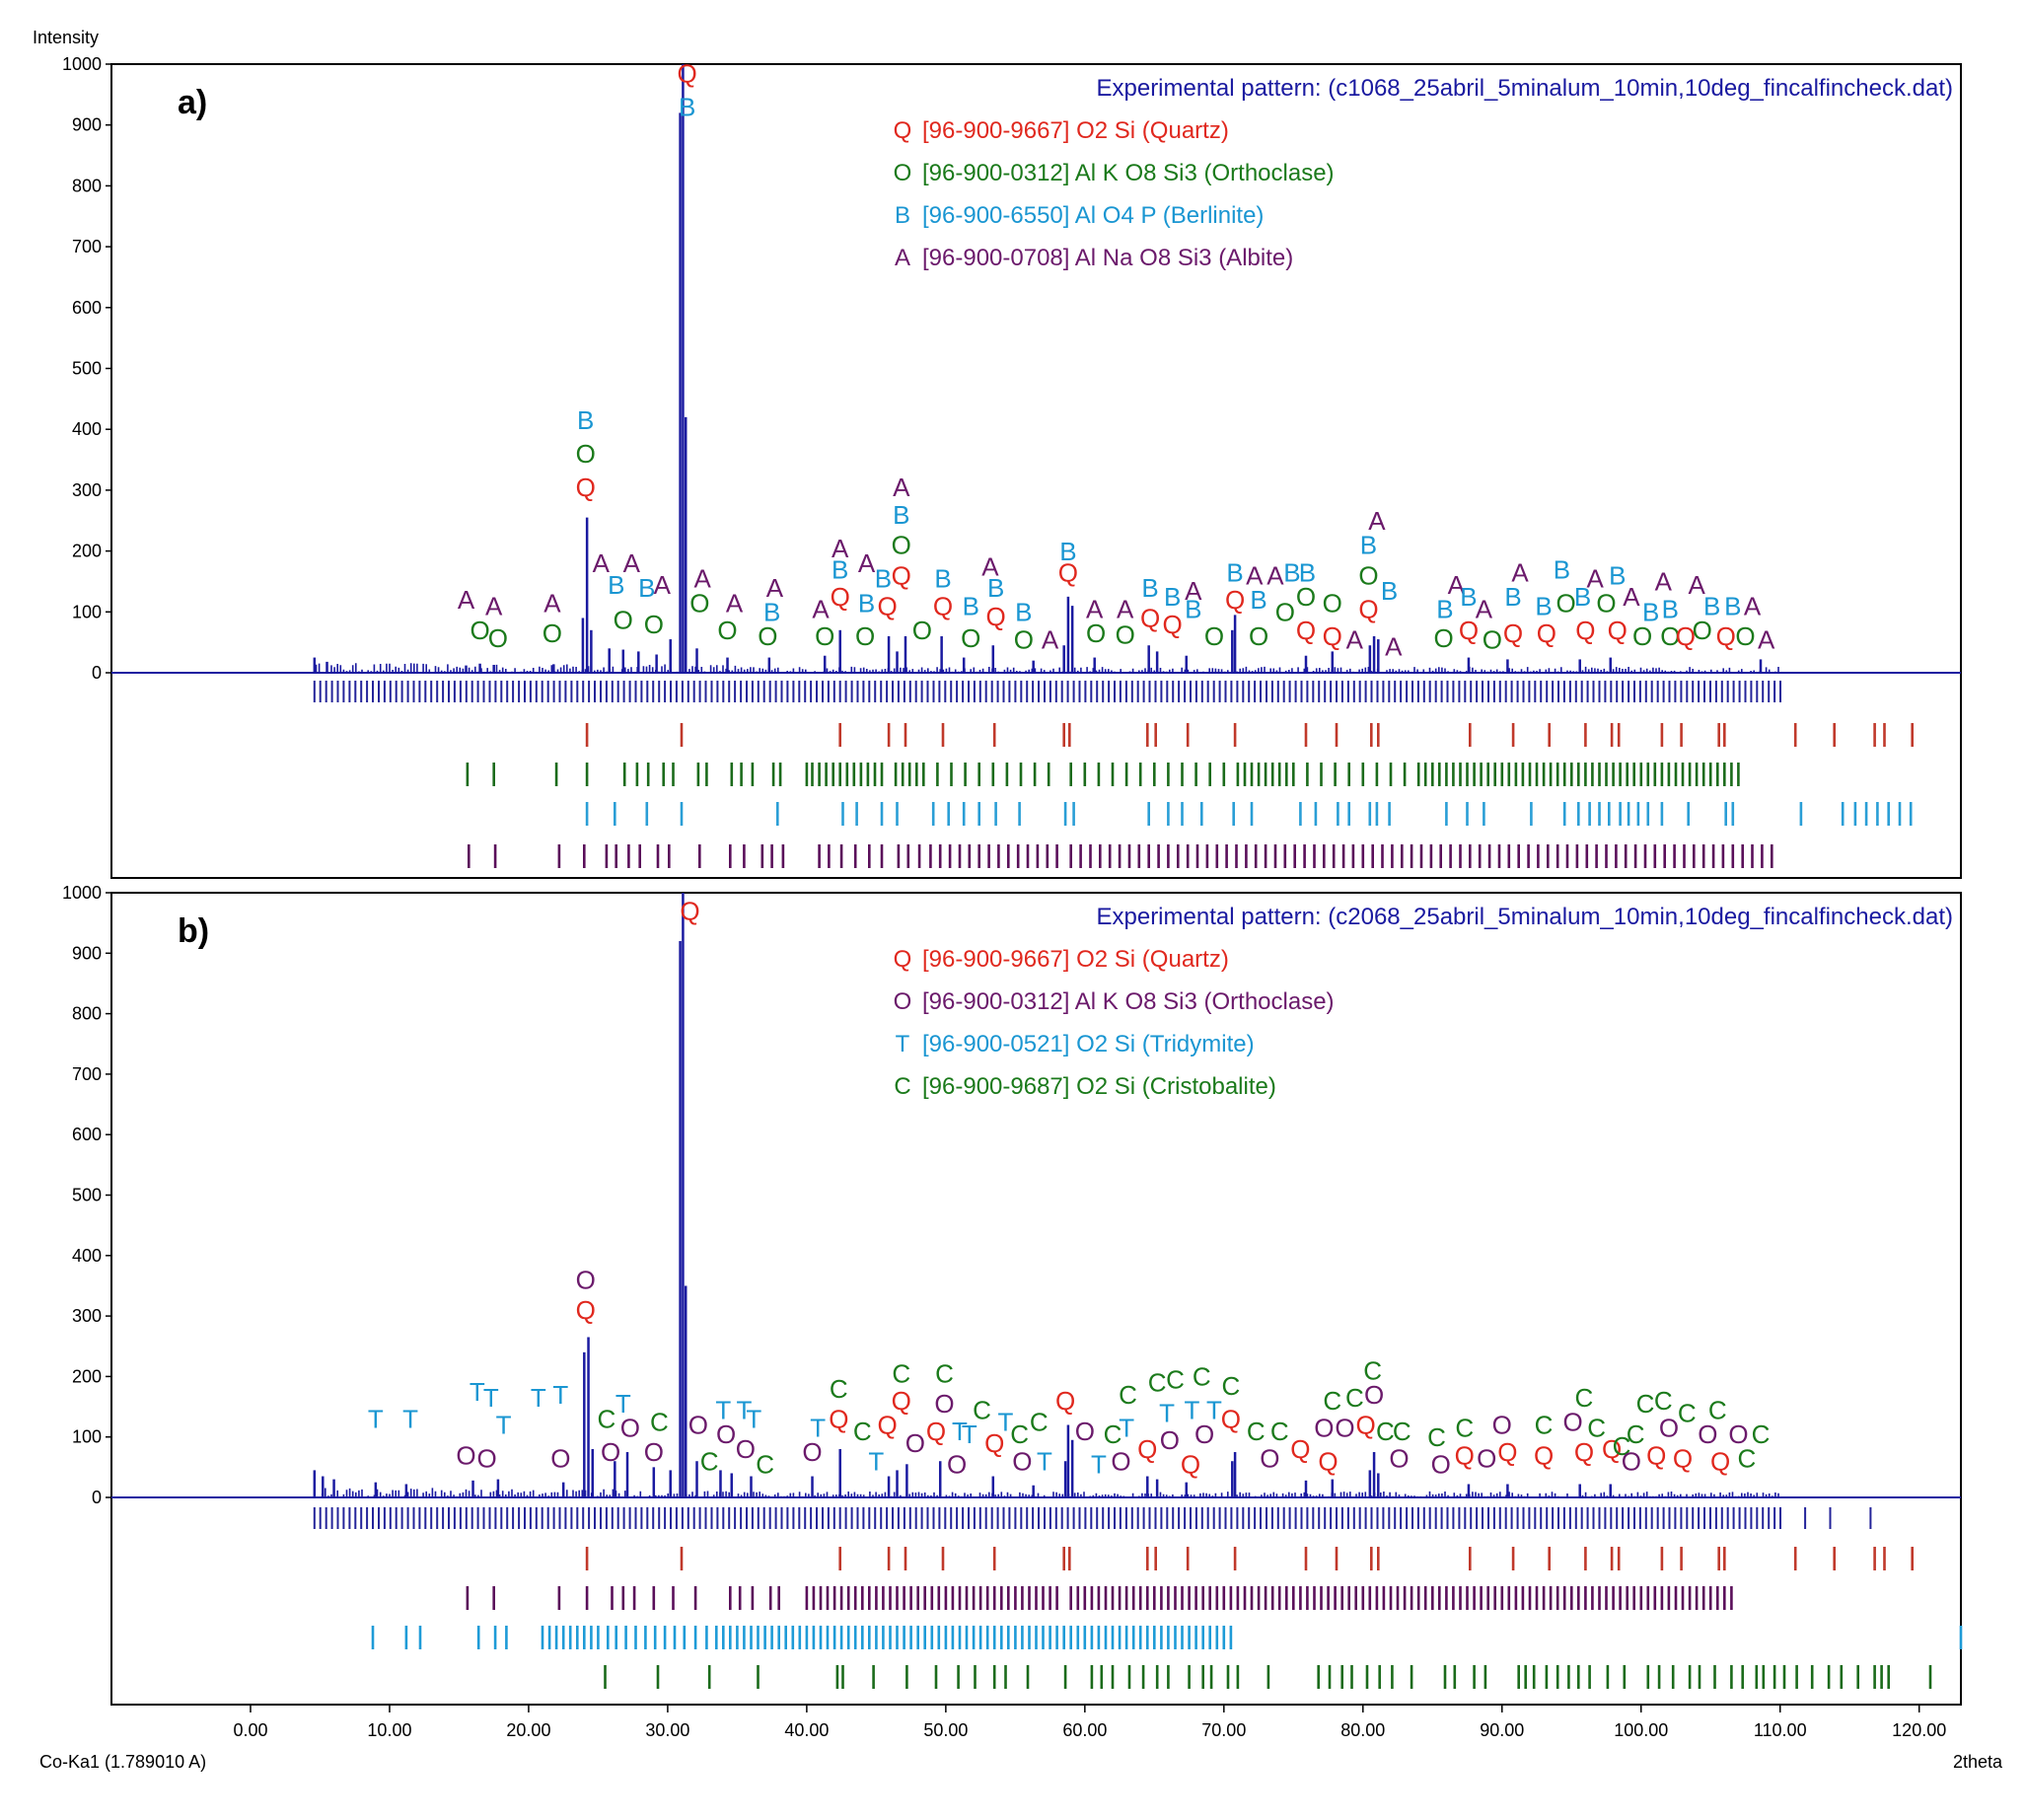  What do you see at coordinates (97, 673) in the screenshot?
I see `y-tick-label: 0` at bounding box center [97, 673].